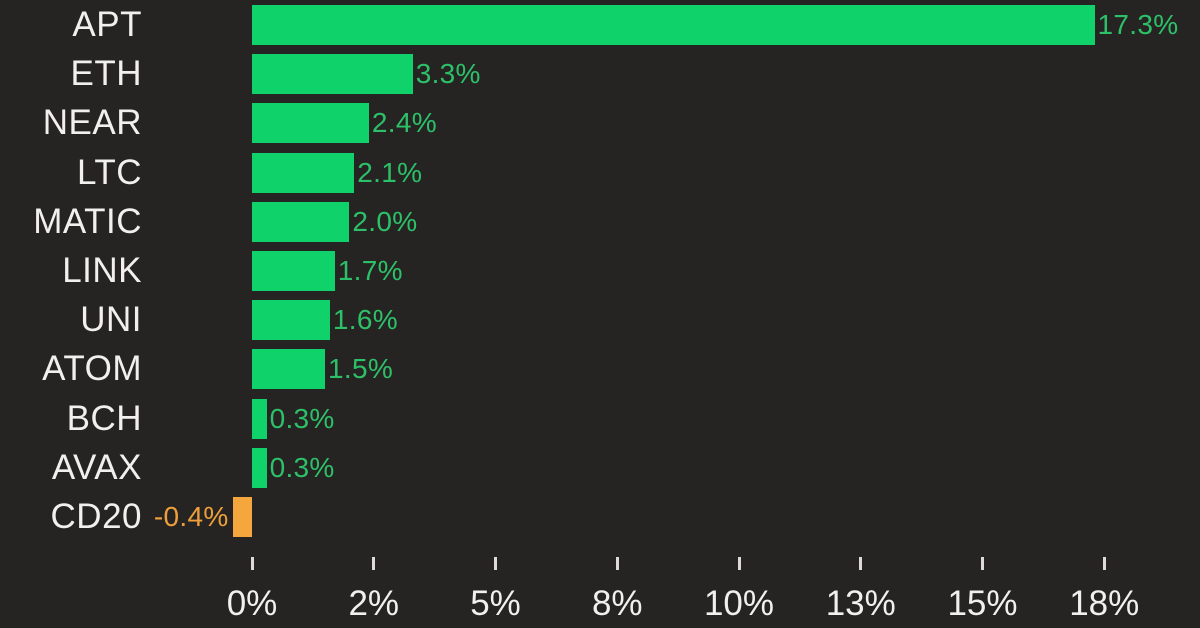 The height and width of the screenshot is (628, 1200). I want to click on category-label-matic: MATIC, so click(87, 221).